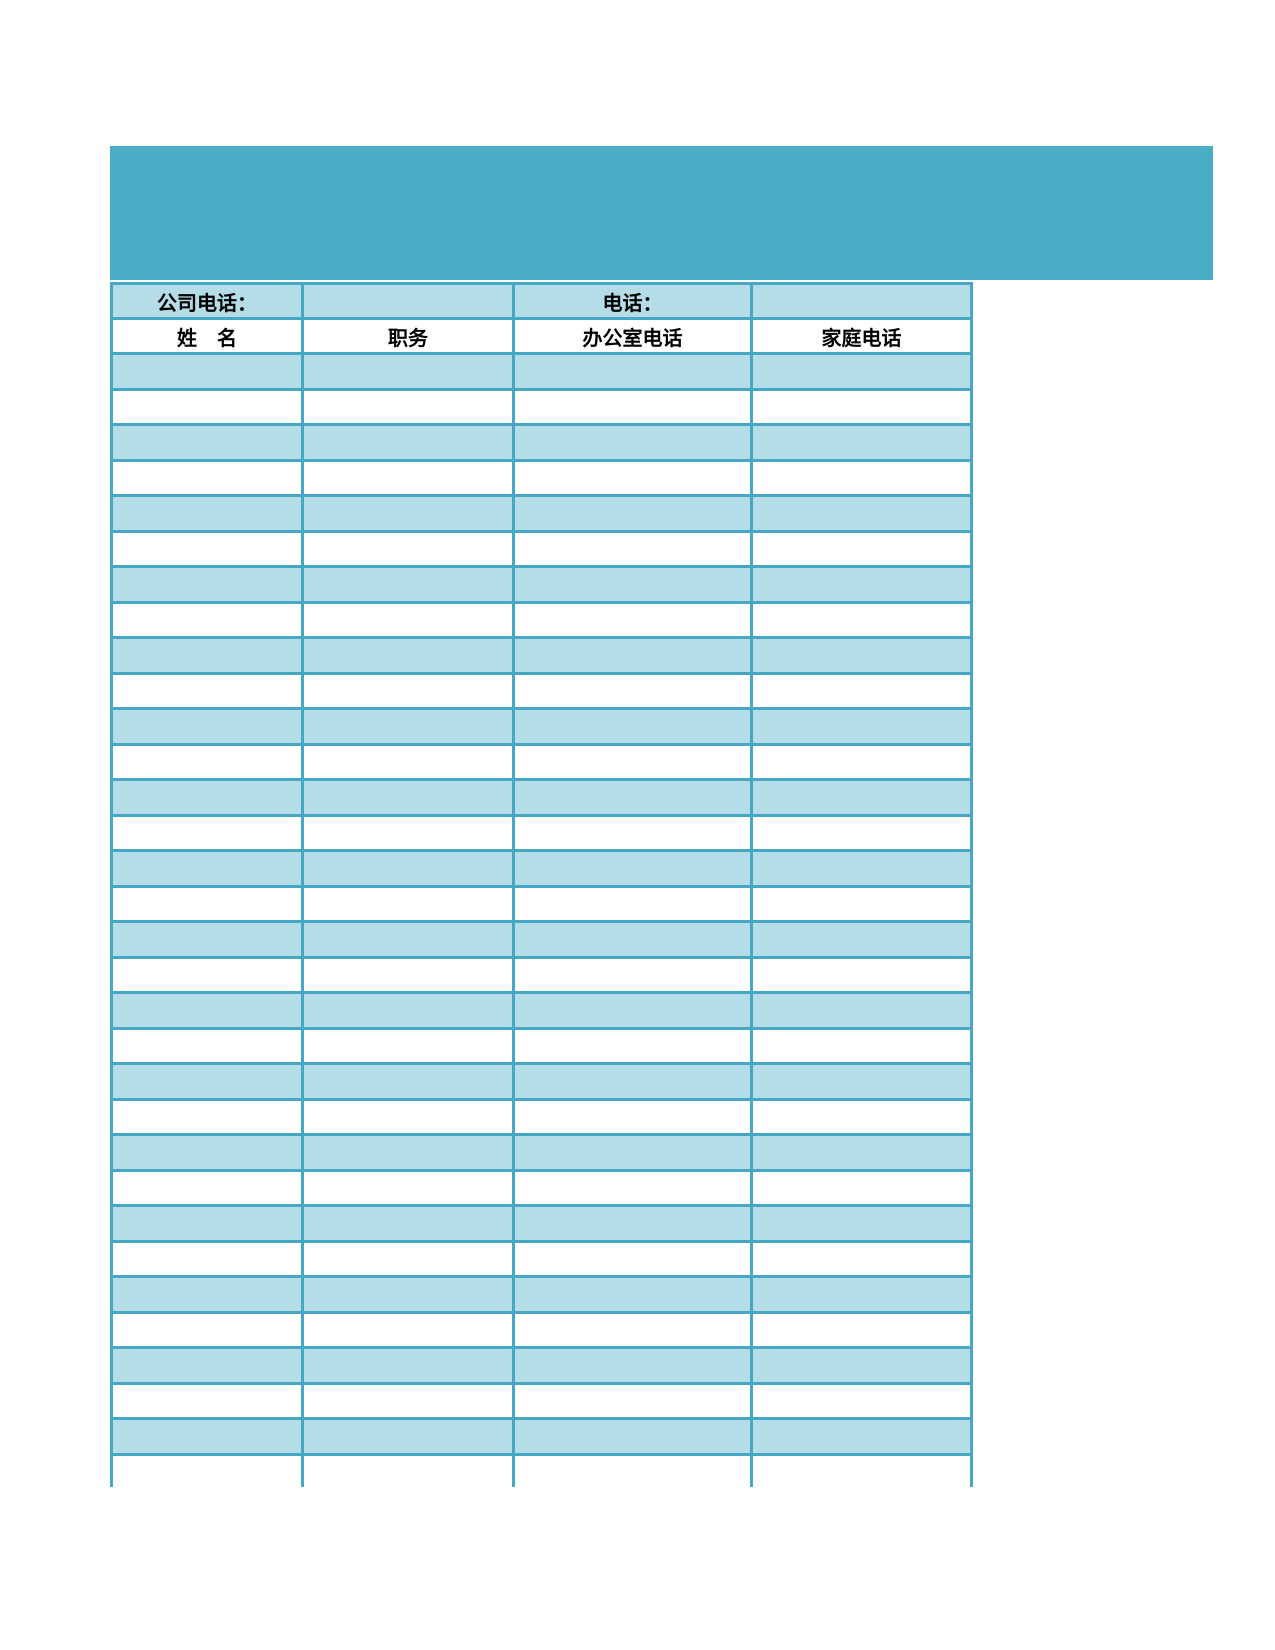 Image resolution: width=1275 pixels, height=1650 pixels. What do you see at coordinates (632, 336) in the screenshot?
I see `col-header-office-phone: 办公室电话` at bounding box center [632, 336].